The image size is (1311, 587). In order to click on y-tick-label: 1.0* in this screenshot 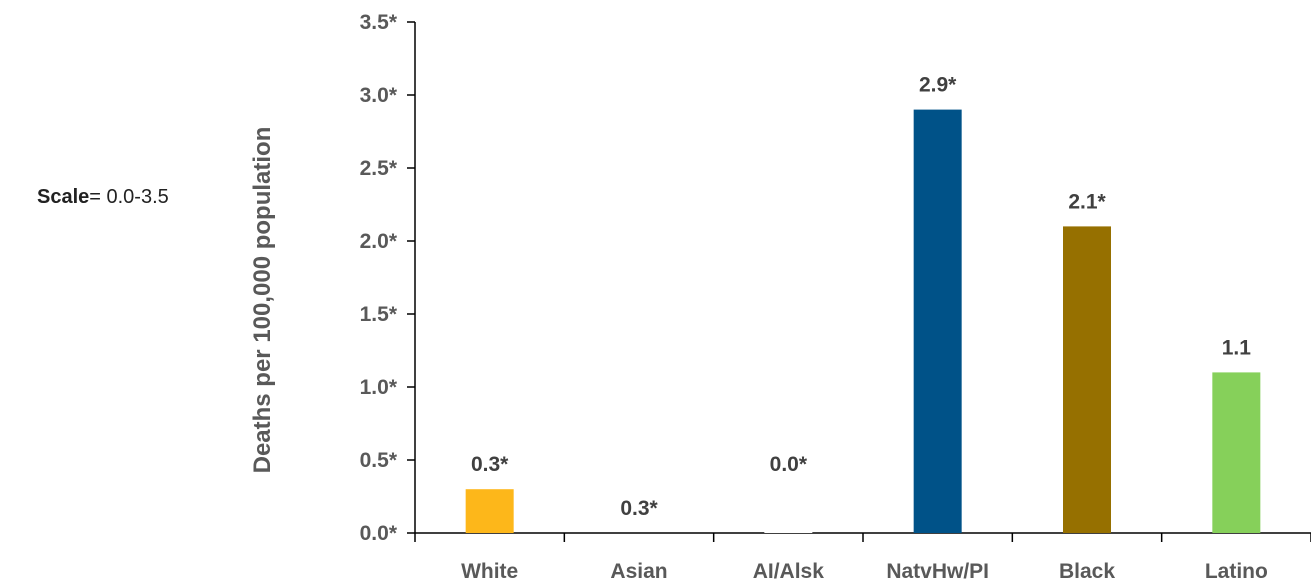, I will do `click(379, 387)`.